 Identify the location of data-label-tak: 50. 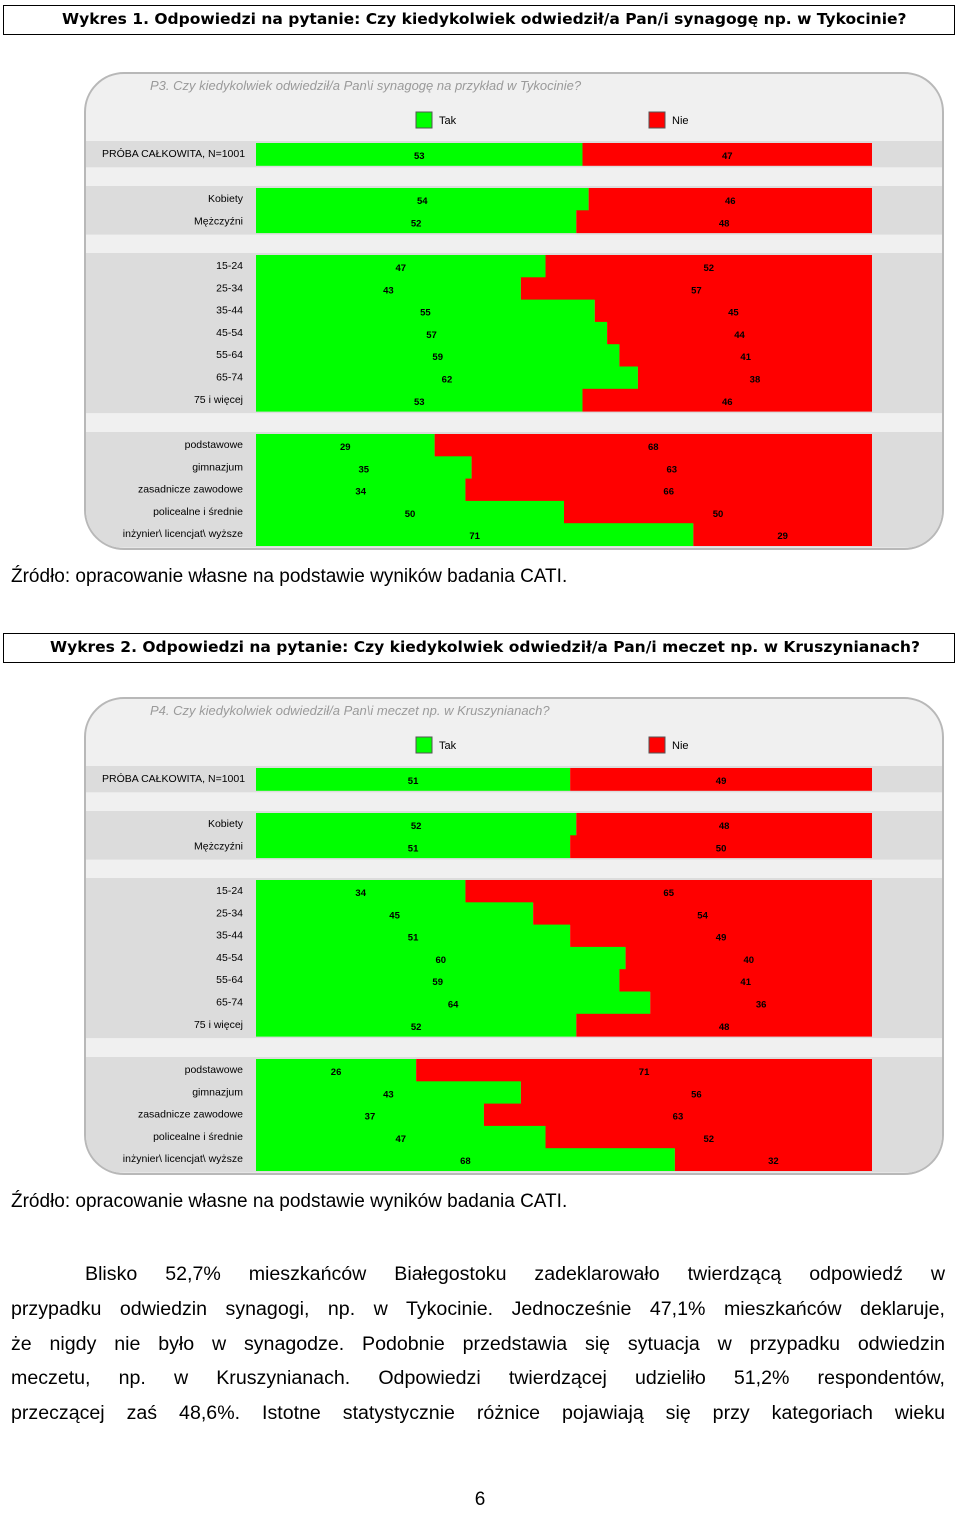
(410, 514).